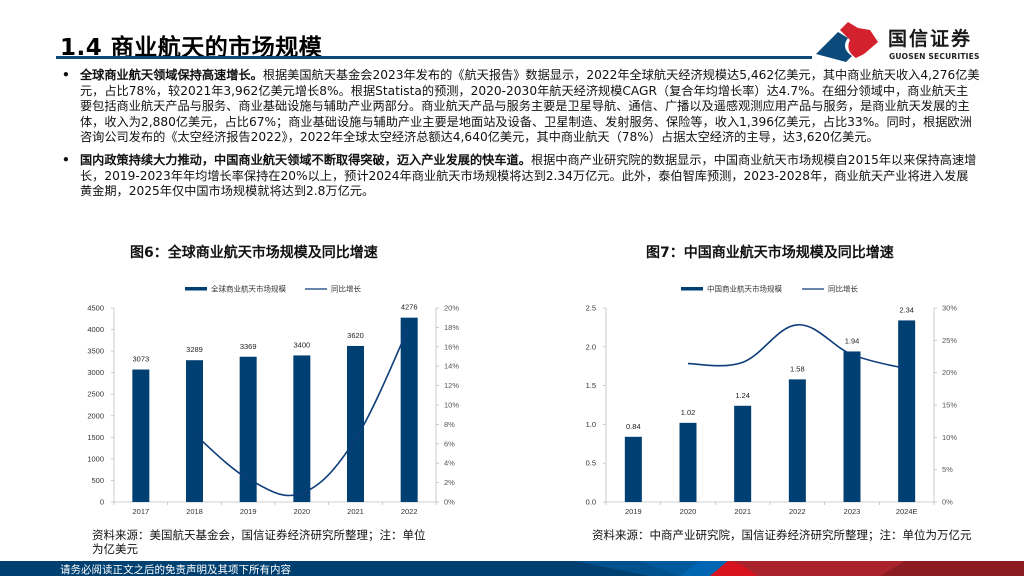 The width and height of the screenshot is (1024, 576). Describe the element at coordinates (930, 39) in the screenshot. I see `logo-text-cn: 国信证券` at that location.